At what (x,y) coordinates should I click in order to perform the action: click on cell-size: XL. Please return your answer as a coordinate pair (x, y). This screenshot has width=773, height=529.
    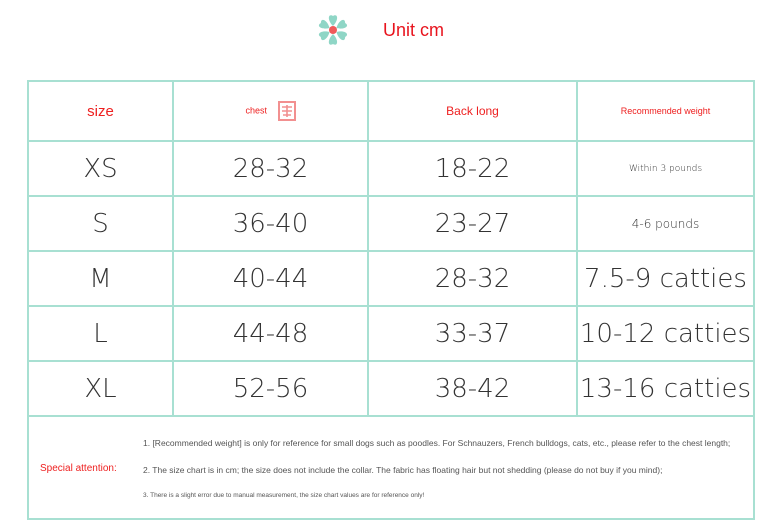
    Looking at the image, I should click on (100, 388).